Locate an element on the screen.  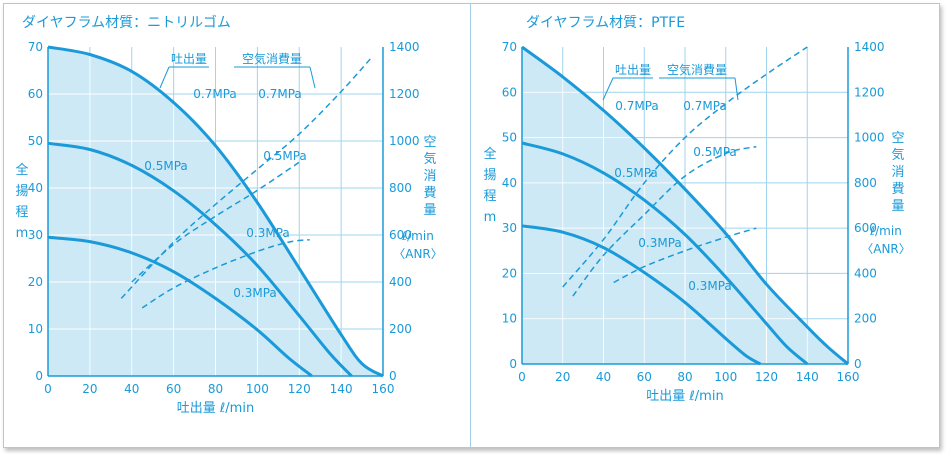
chart-title: ダイヤフラム材質：PTFE is located at coordinates (605, 23).